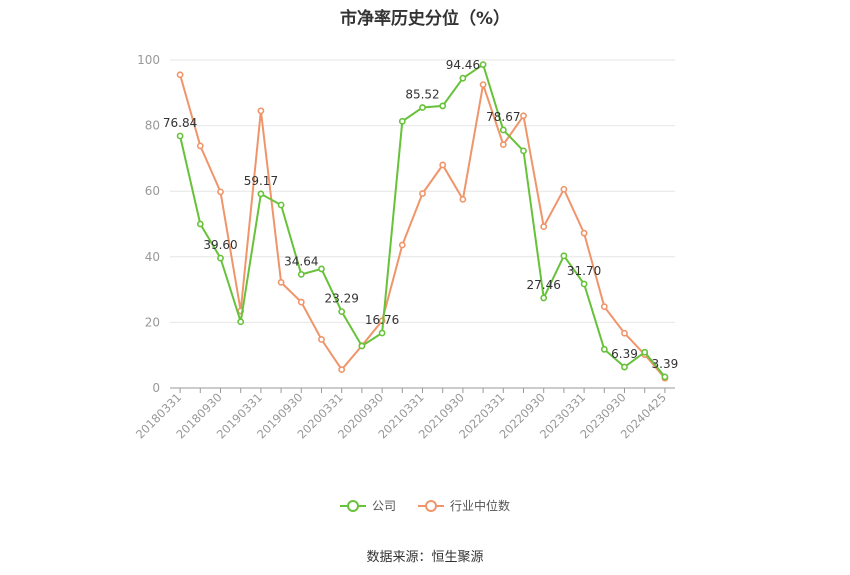 The image size is (850, 575). What do you see at coordinates (152, 126) in the screenshot?
I see `y-tick-label: 80` at bounding box center [152, 126].